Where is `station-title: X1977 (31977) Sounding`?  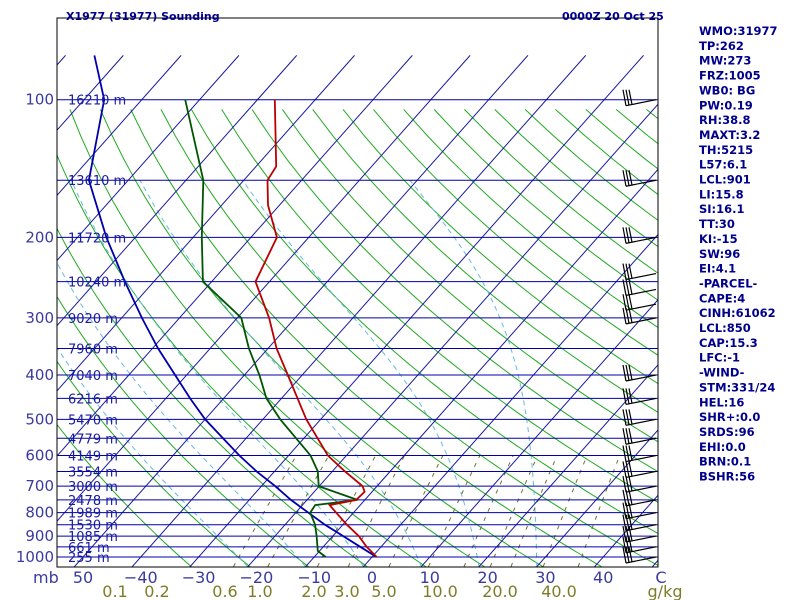 station-title: X1977 (31977) Sounding is located at coordinates (143, 16).